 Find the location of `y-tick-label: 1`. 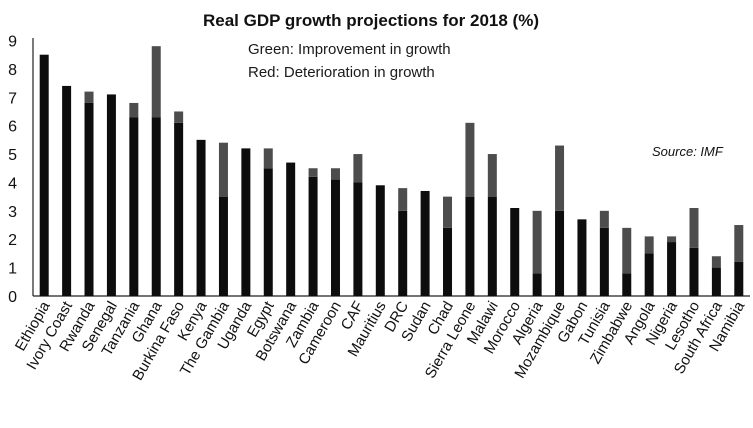

y-tick-label: 1 is located at coordinates (12, 269).